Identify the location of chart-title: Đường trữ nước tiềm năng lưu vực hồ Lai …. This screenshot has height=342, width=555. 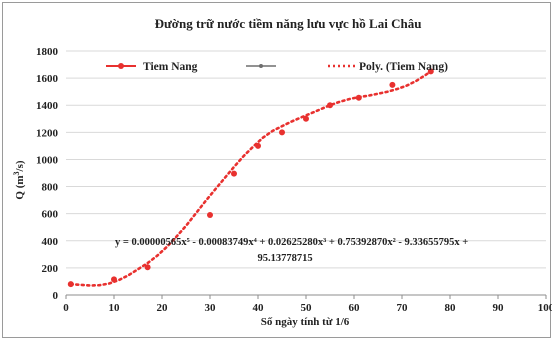
(288, 23).